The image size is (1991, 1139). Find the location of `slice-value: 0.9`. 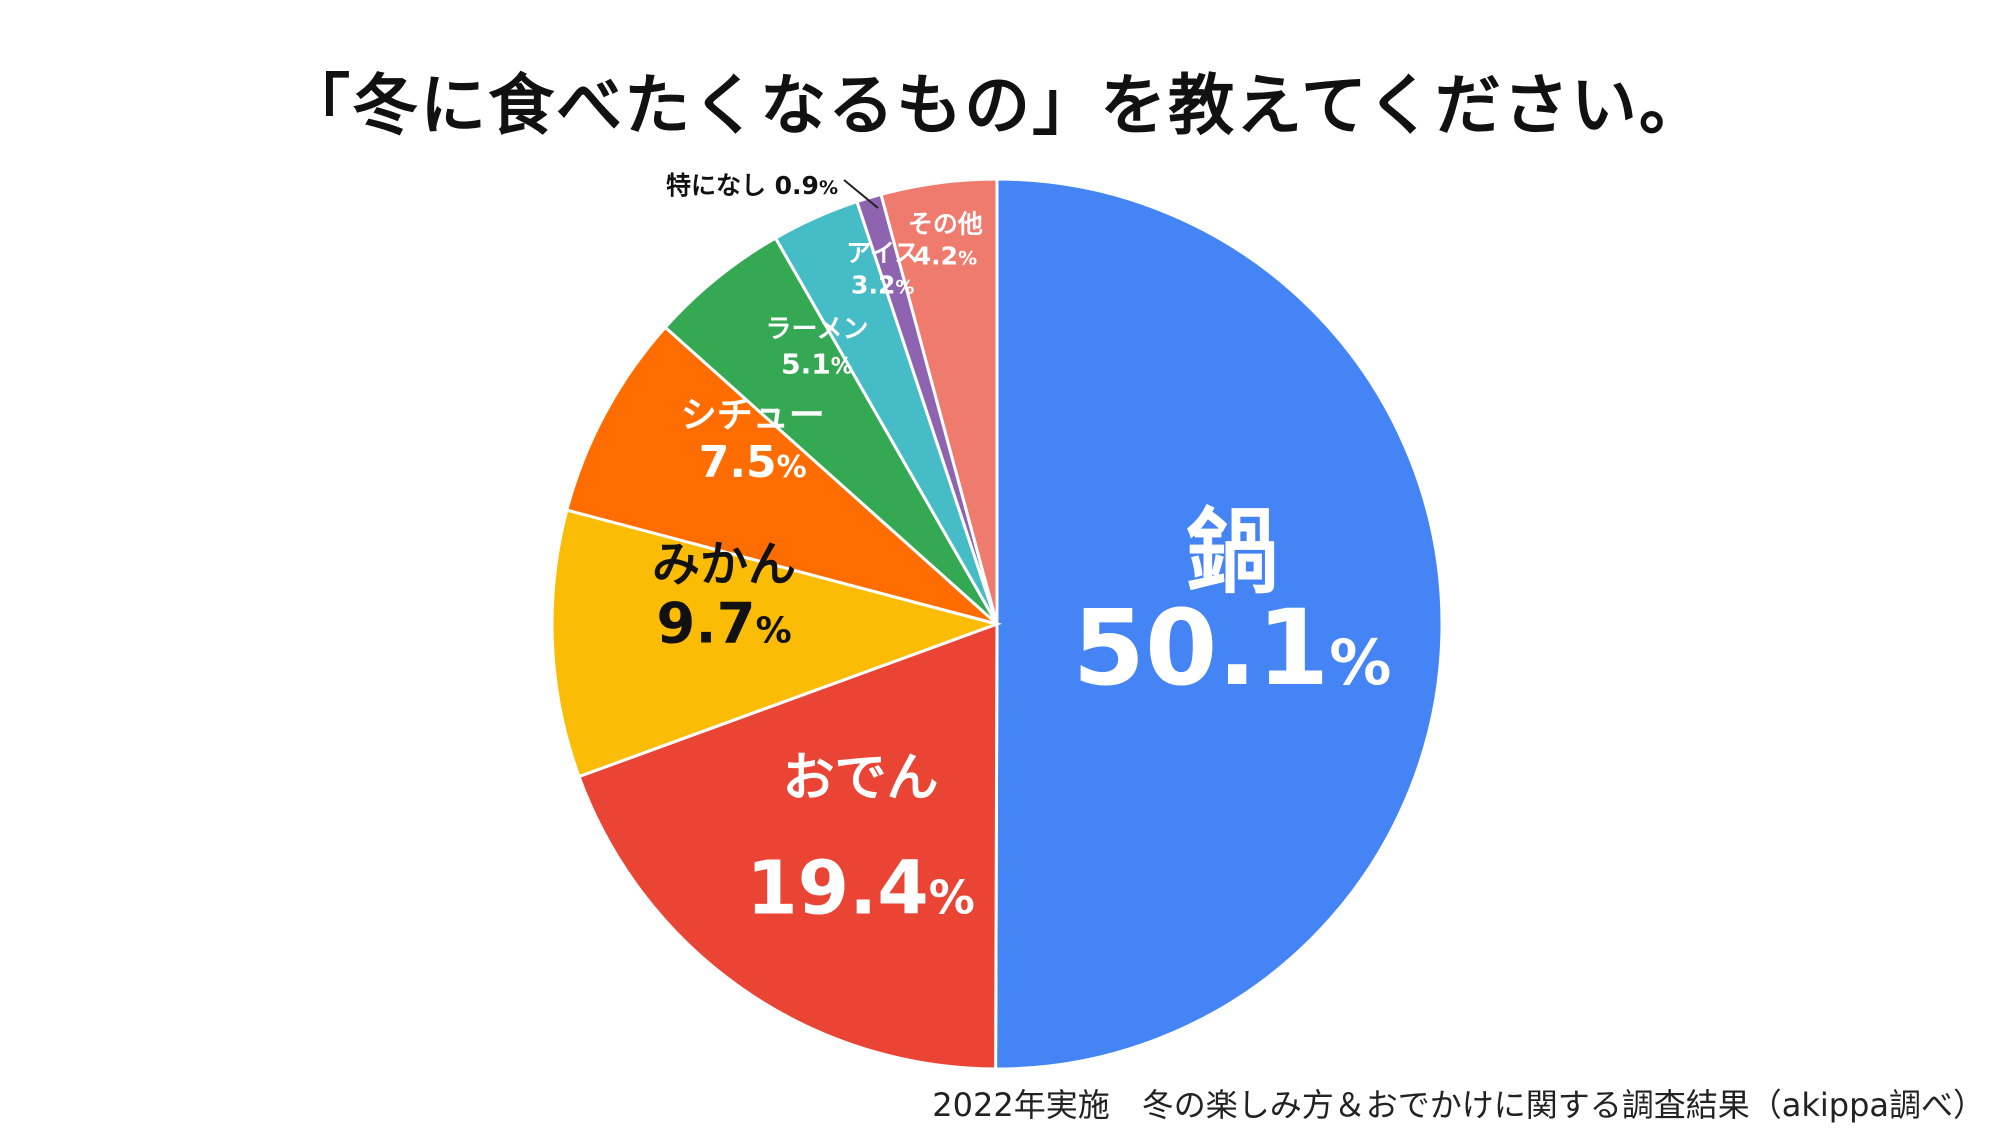

slice-value: 0.9 is located at coordinates (797, 185).